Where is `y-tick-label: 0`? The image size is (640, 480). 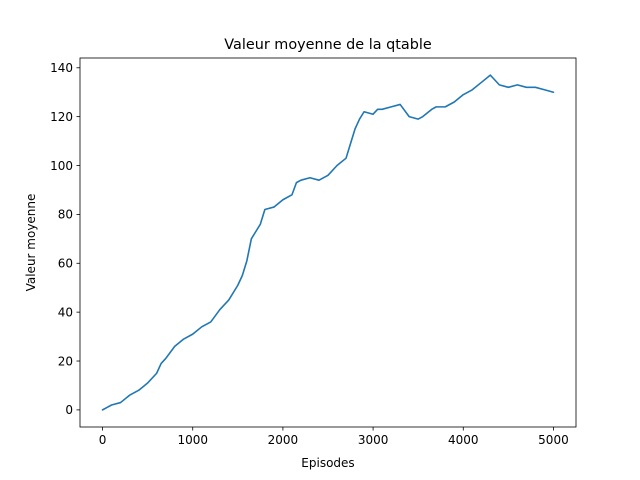 y-tick-label: 0 is located at coordinates (69, 410).